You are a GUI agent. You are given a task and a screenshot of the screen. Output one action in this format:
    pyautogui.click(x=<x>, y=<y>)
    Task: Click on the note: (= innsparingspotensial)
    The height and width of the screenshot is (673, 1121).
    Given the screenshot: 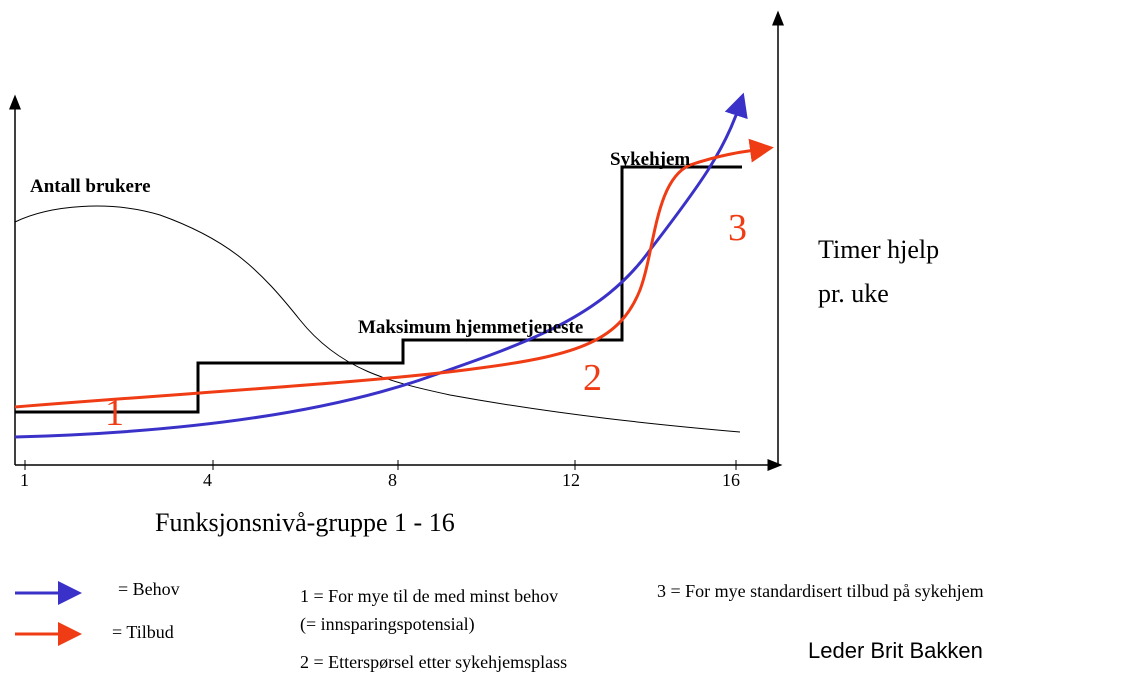 What is the action you would take?
    pyautogui.click(x=387, y=624)
    